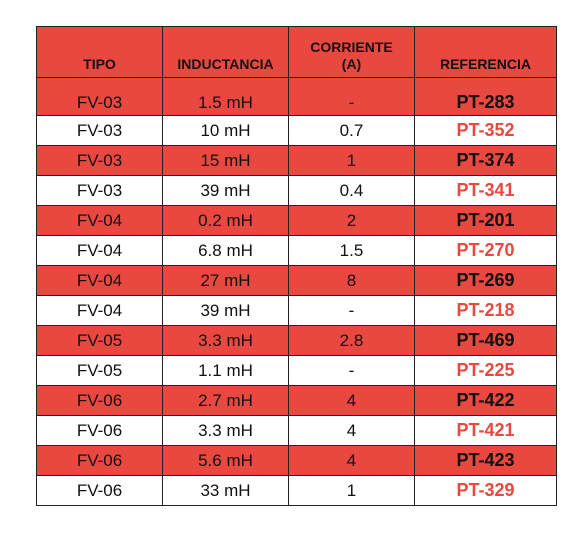  Describe the element at coordinates (225, 250) in the screenshot. I see `cell-inductancia: 6.8 mH` at that location.